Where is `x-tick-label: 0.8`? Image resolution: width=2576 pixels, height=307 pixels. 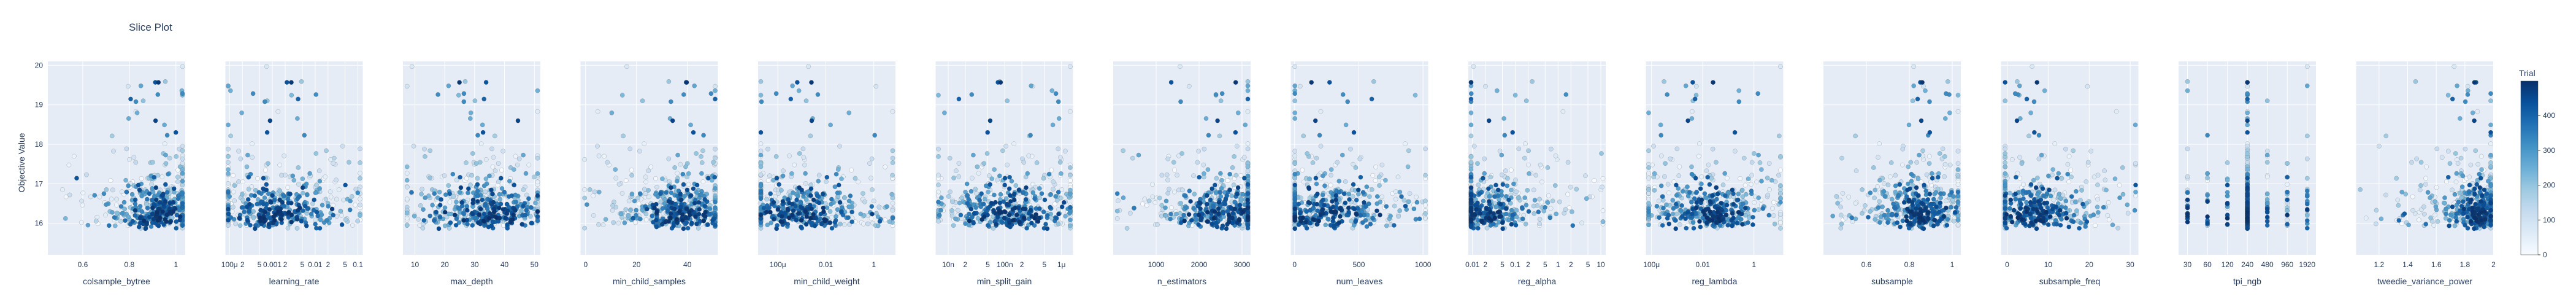 x-tick-label: 0.8 is located at coordinates (130, 264).